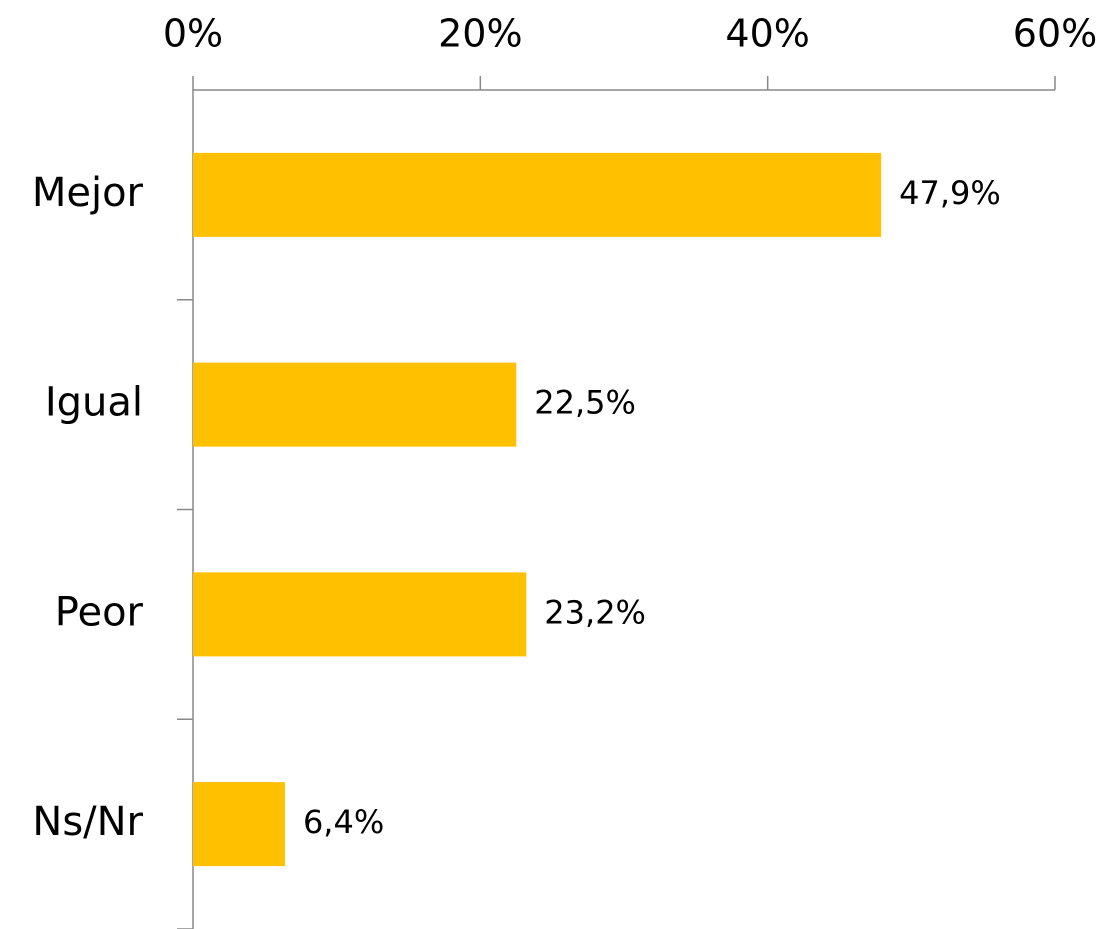 Image resolution: width=1103 pixels, height=929 pixels. I want to click on data-label: 22,5%, so click(585, 403).